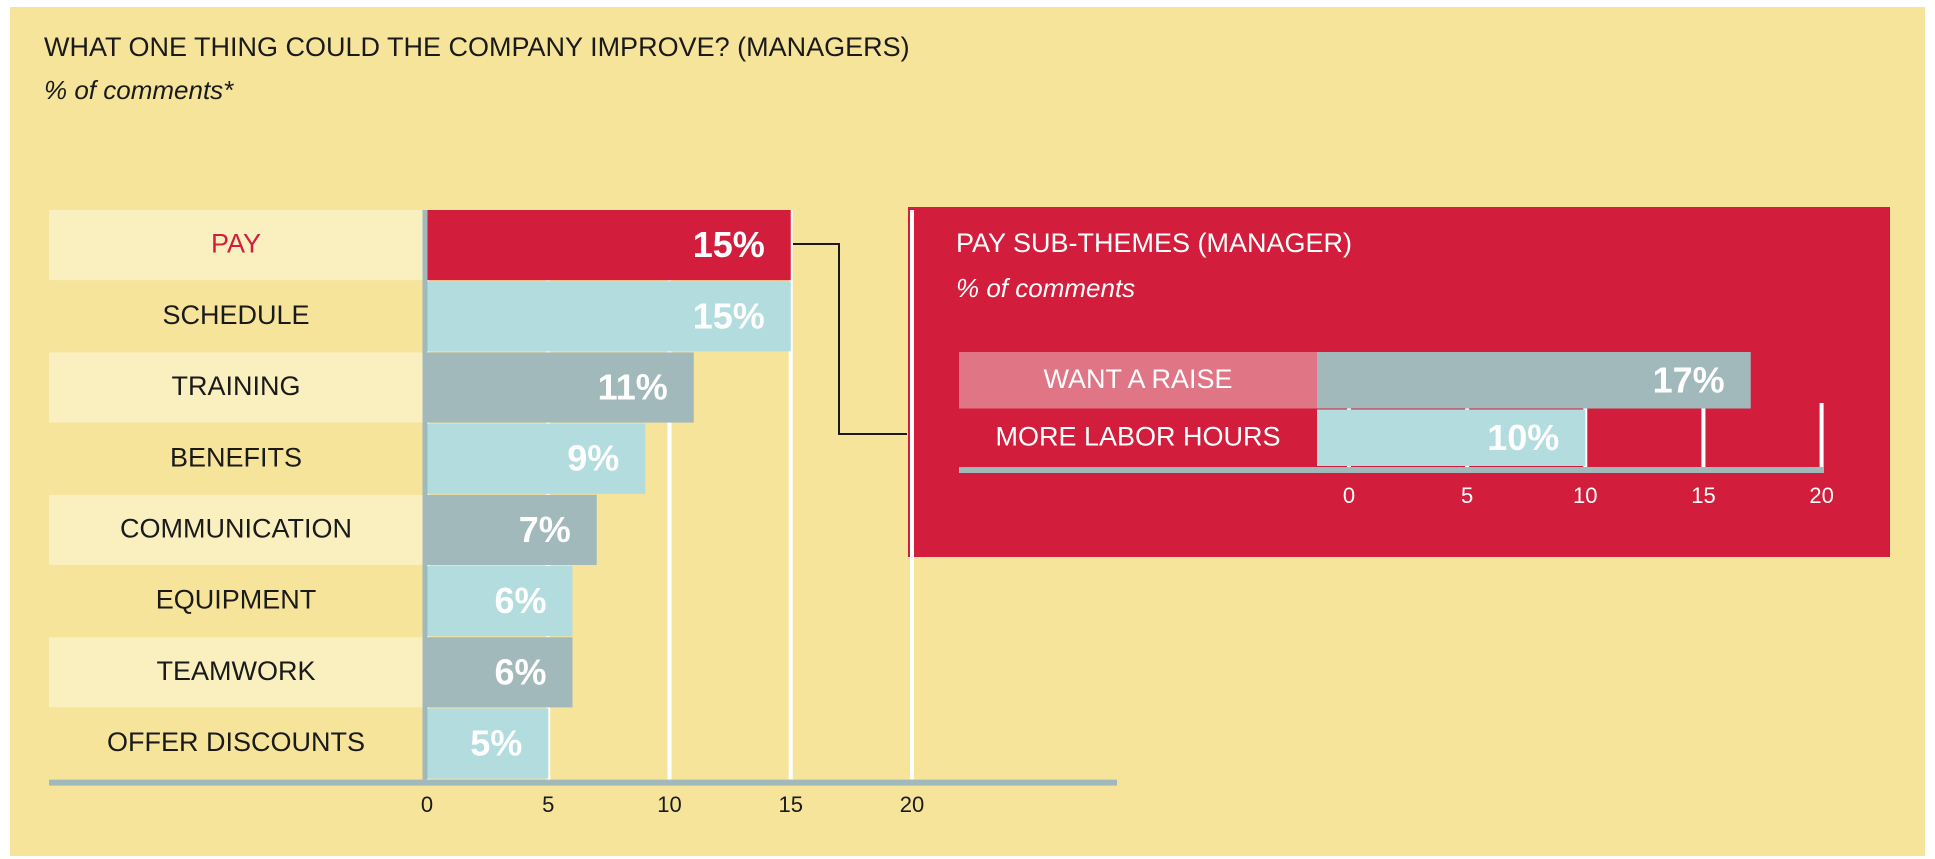 The height and width of the screenshot is (859, 1935). Describe the element at coordinates (1523, 437) in the screenshot. I see `value-label: 10%` at that location.